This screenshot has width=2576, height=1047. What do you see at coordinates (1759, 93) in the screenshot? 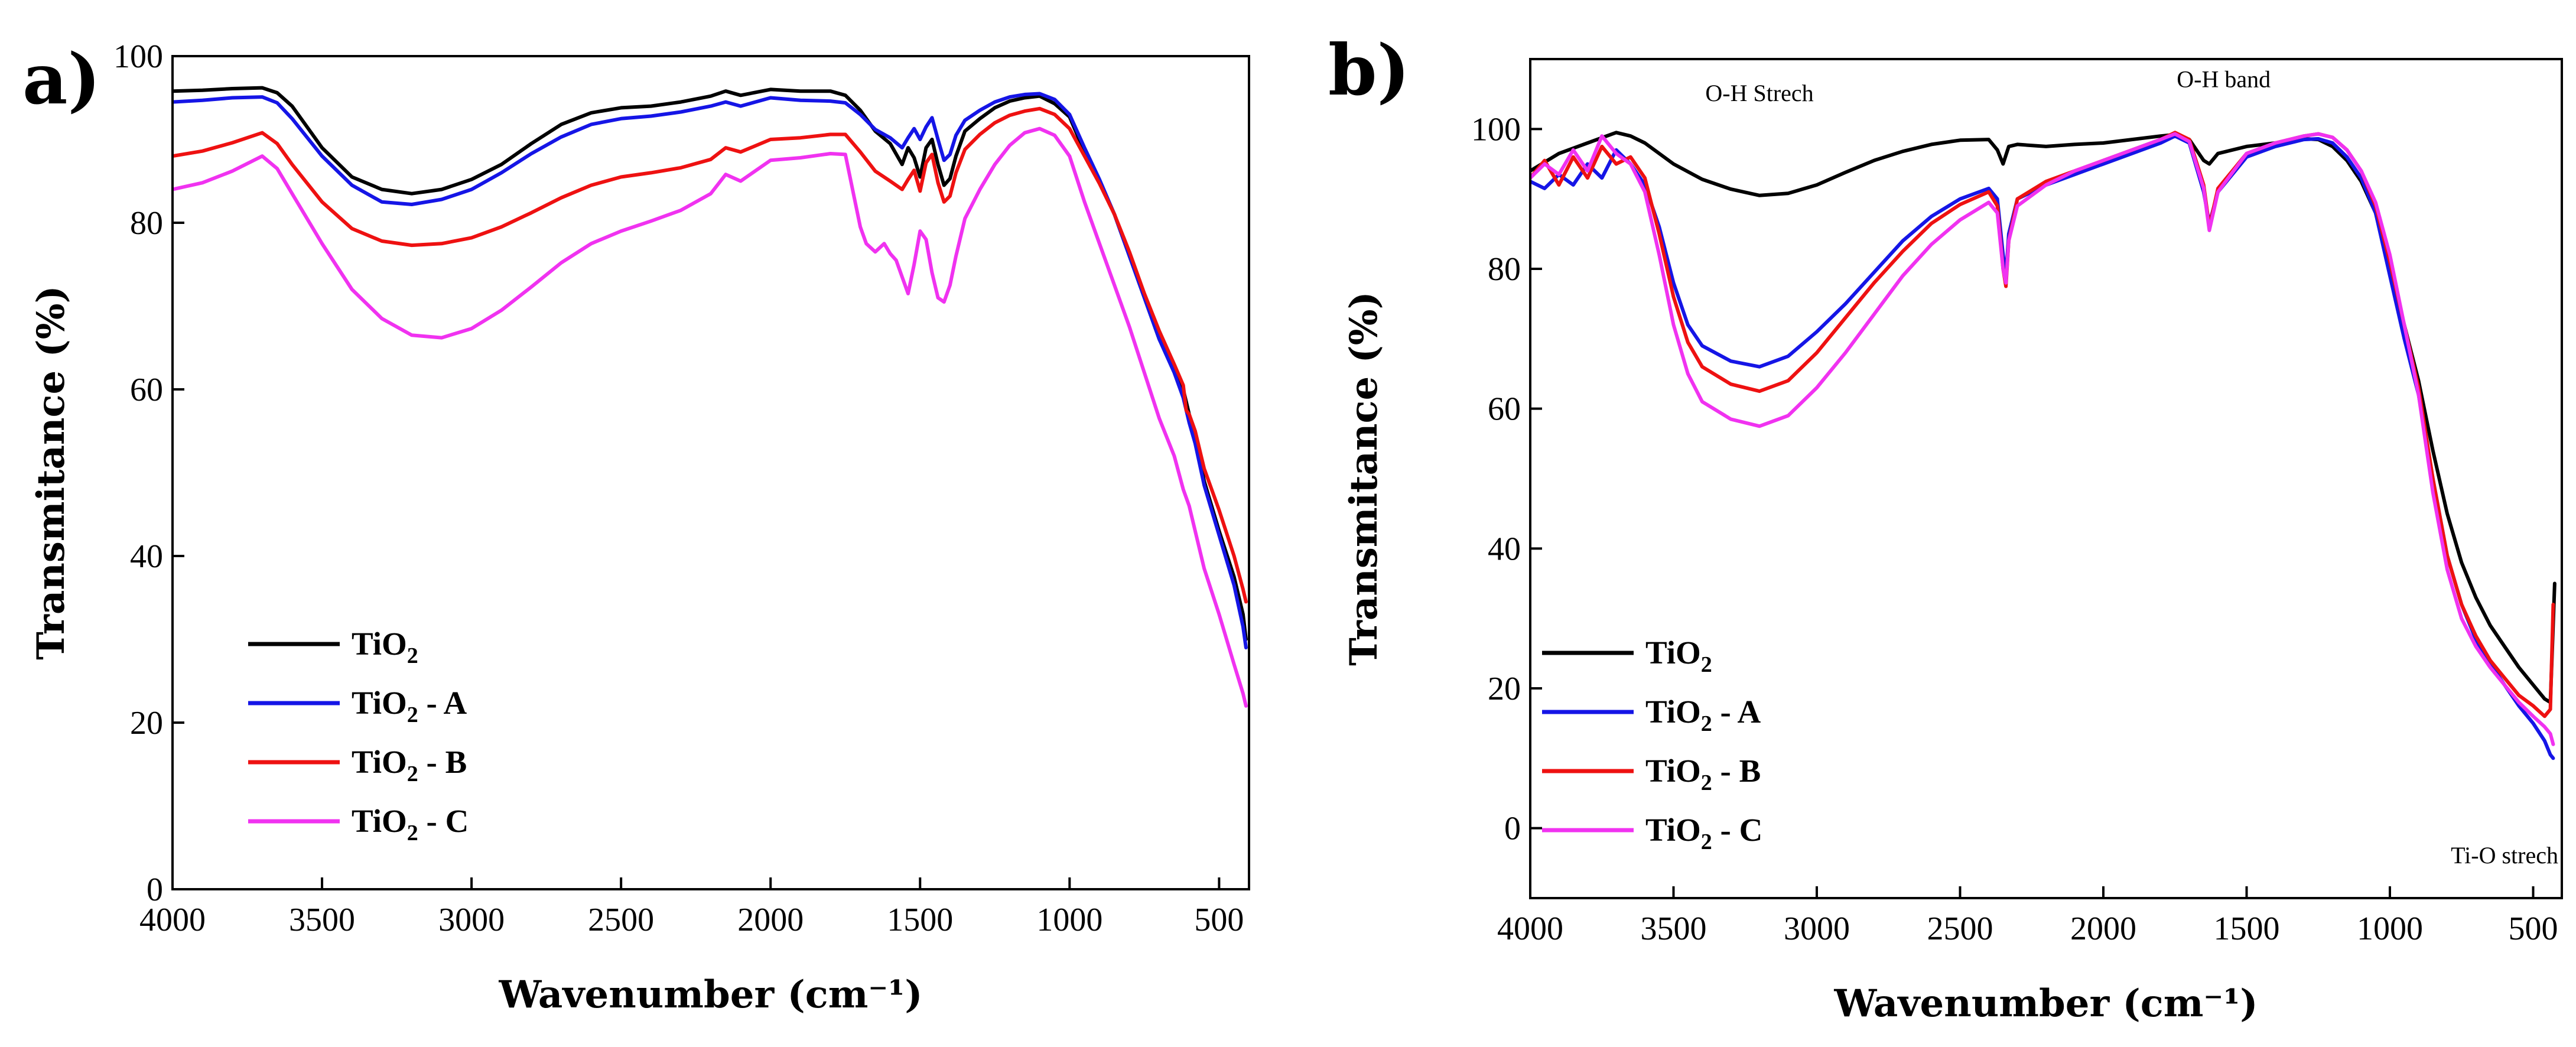
I see `annotation-0: O-H Strech` at bounding box center [1759, 93].